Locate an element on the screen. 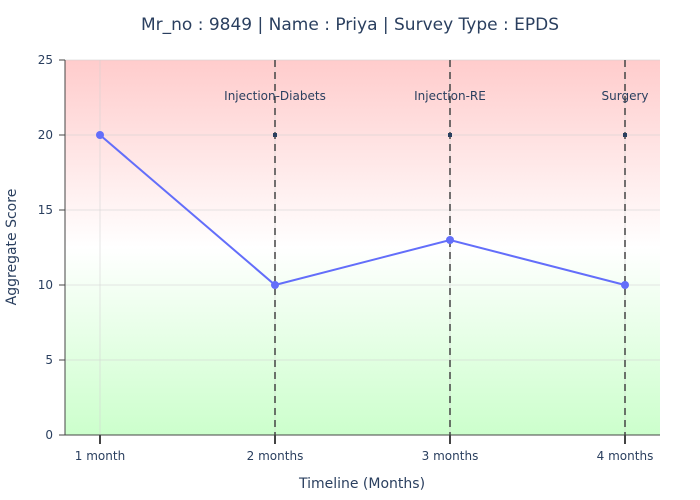 This screenshot has height=500, width=700. y-tick-label: 20 is located at coordinates (45, 135).